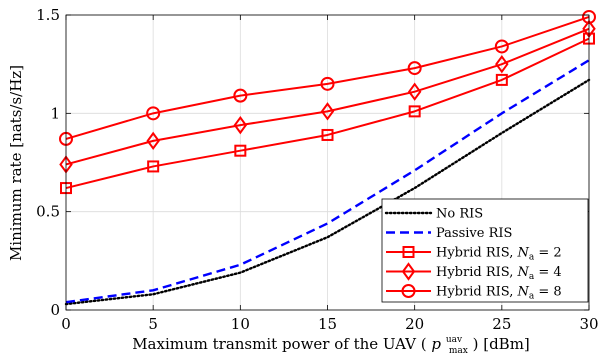 This screenshot has height=358, width=602. I want to click on legend-label-text-2: Hybrid RIS,, so click(476, 253).